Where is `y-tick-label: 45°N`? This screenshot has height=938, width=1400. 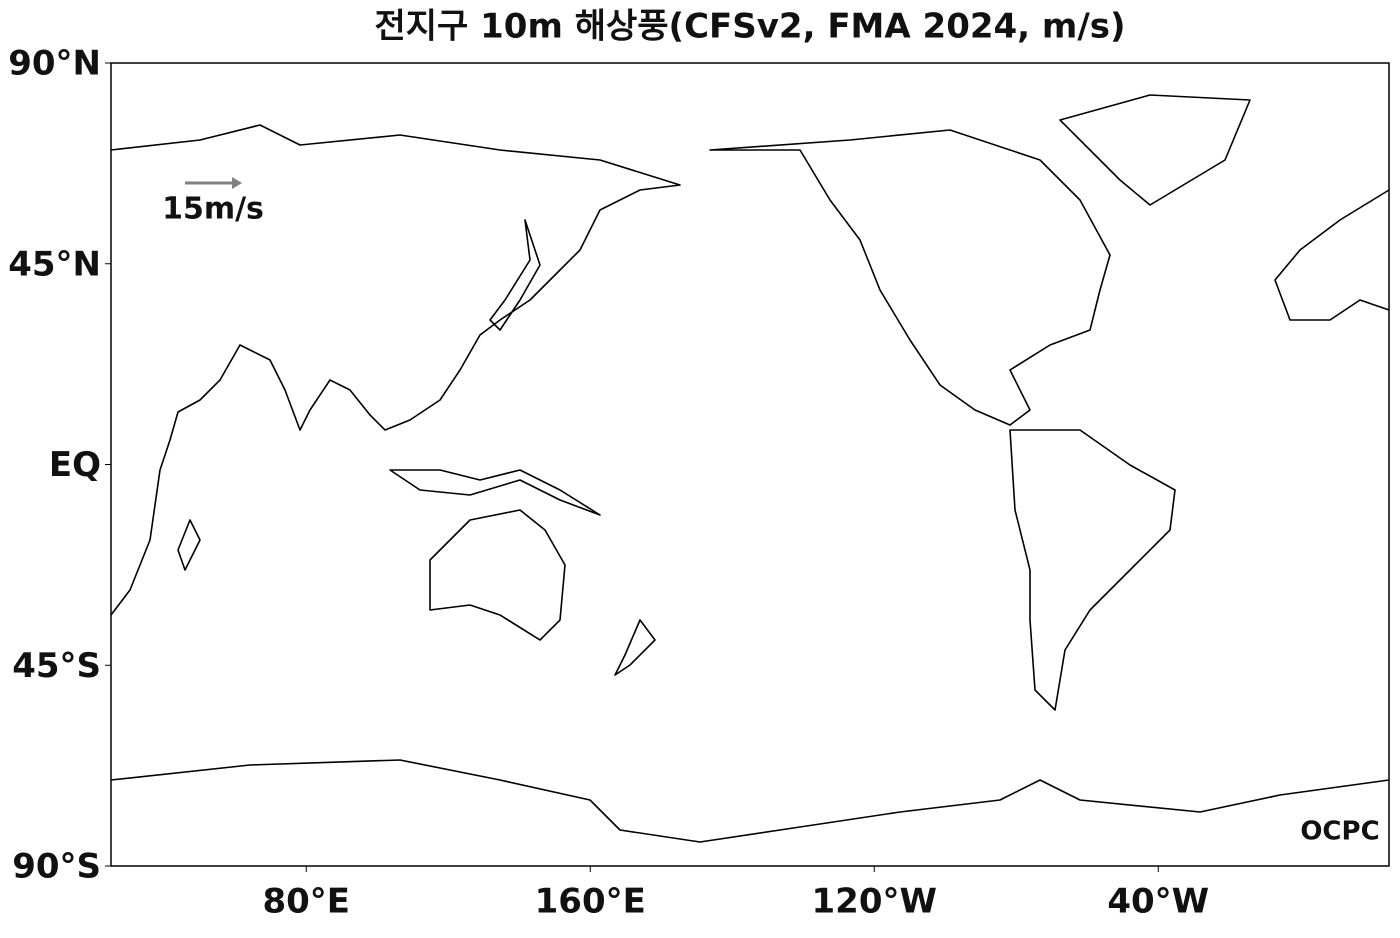
y-tick-label: 45°N is located at coordinates (54, 264).